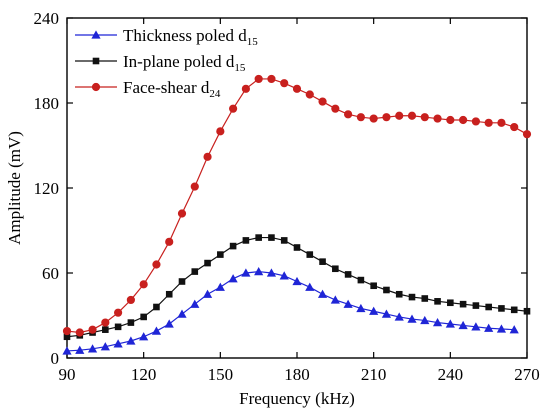 This screenshot has width=550, height=412. Describe the element at coordinates (240, 68) in the screenshot. I see `legend-subscript: 15` at that location.